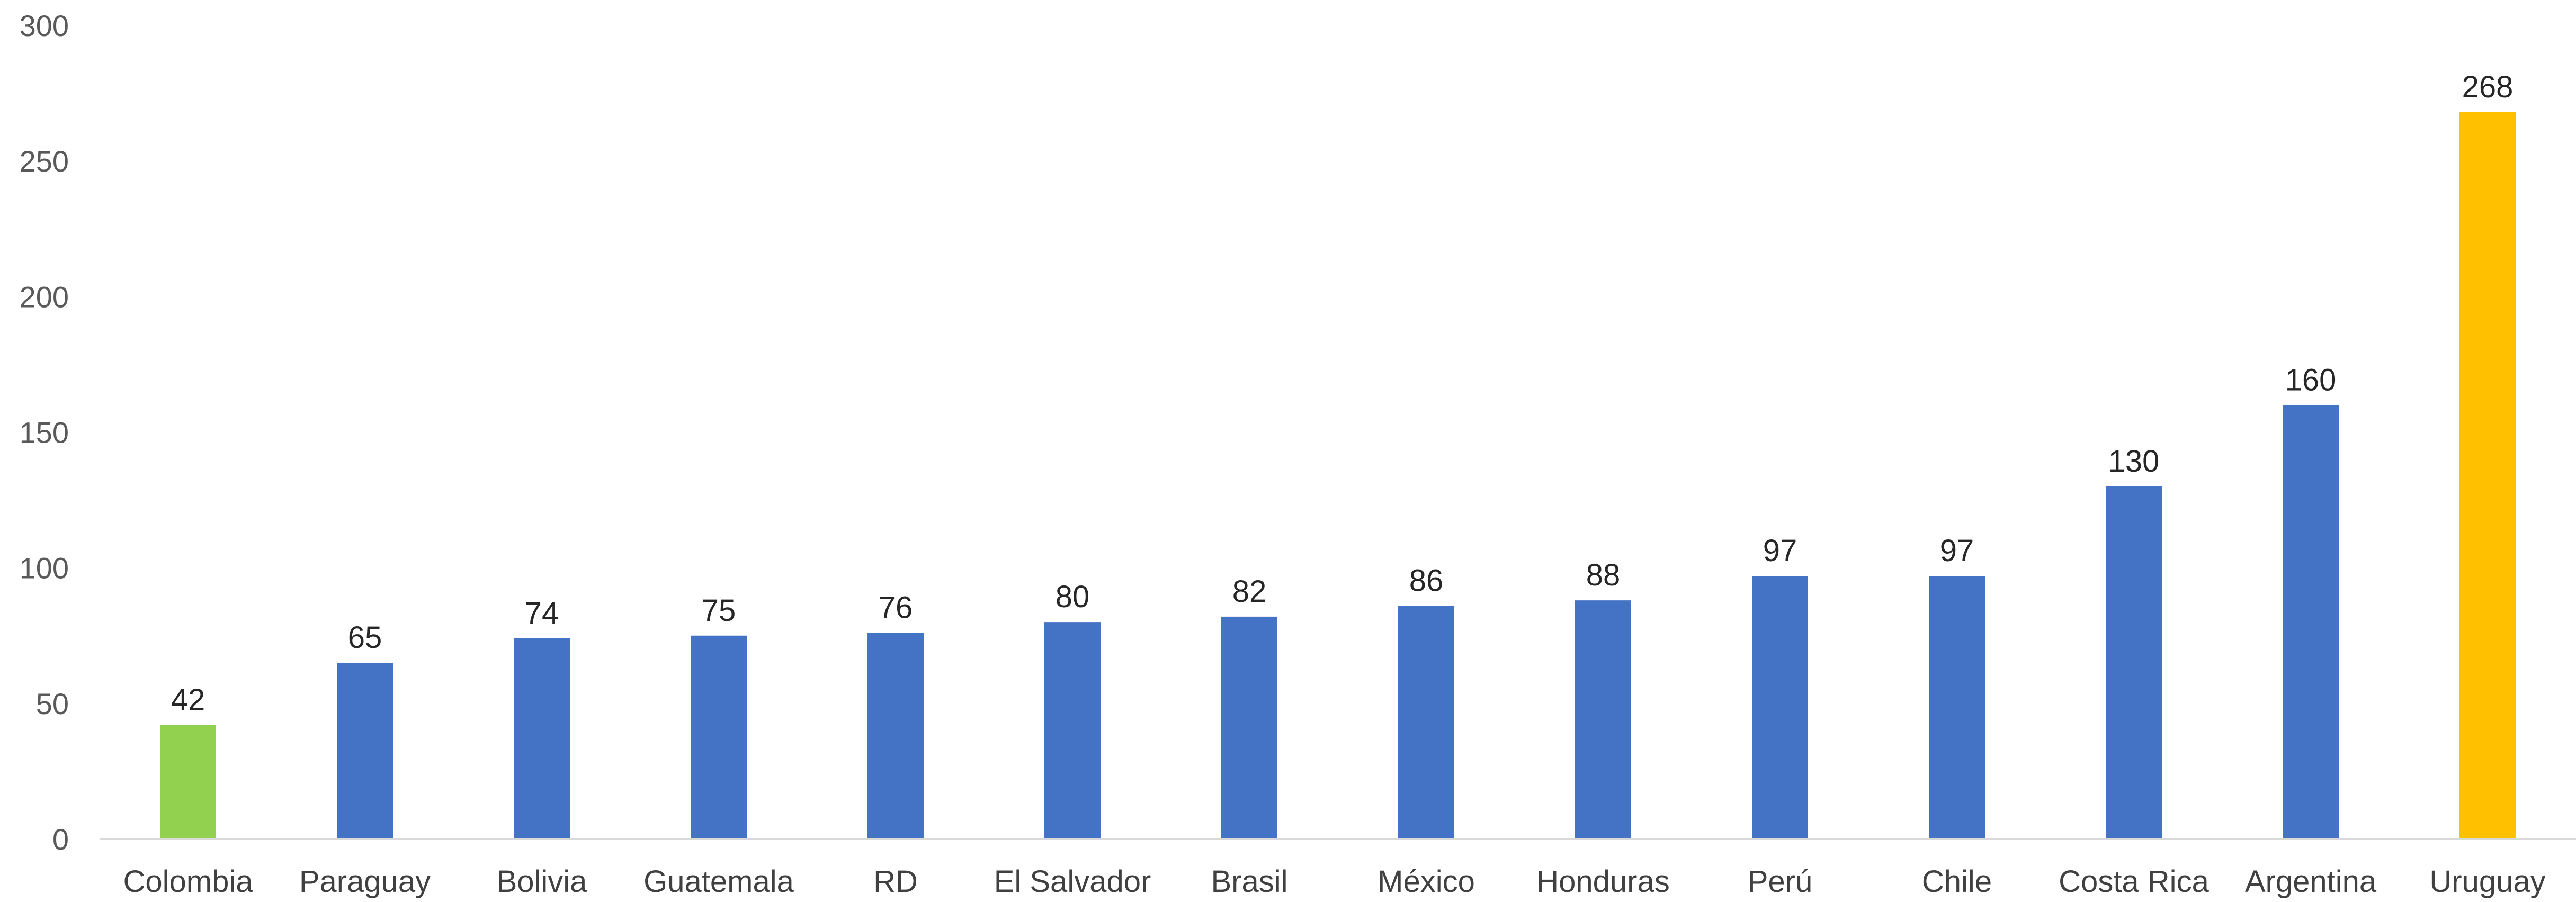 Image resolution: width=2576 pixels, height=902 pixels. I want to click on x-tick-label: Paraguay, so click(365, 881).